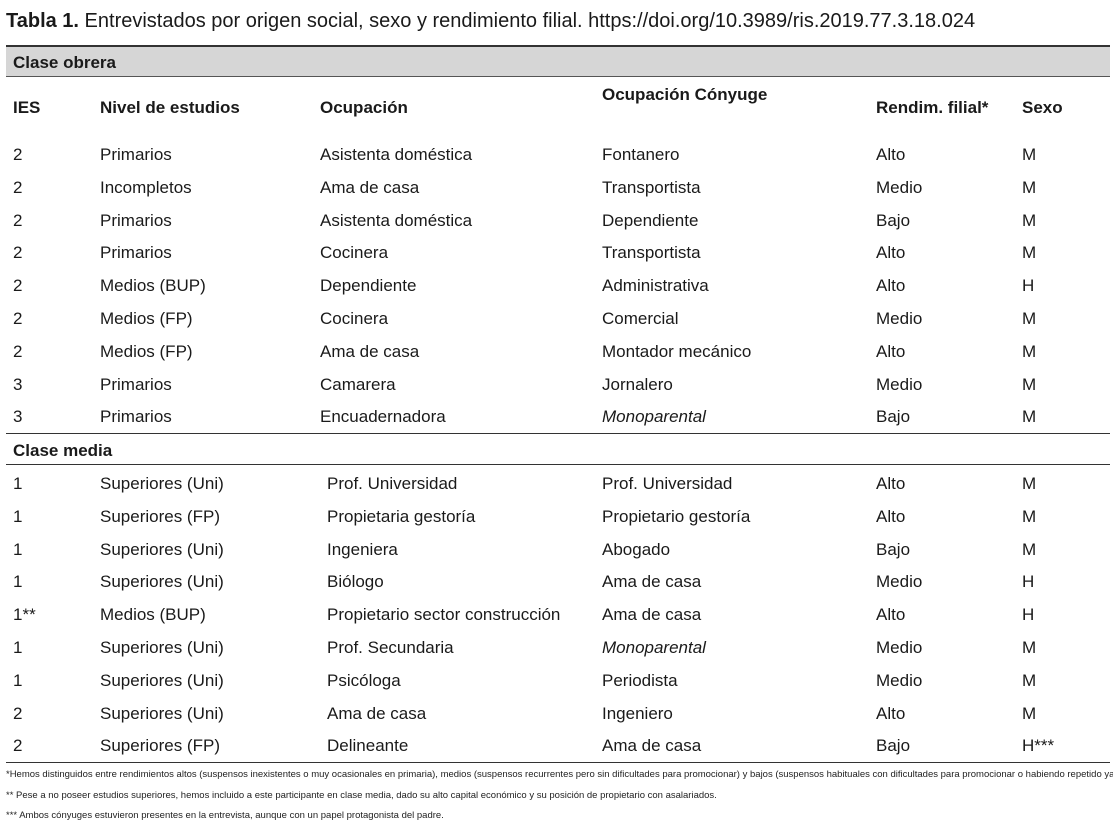 Image resolution: width=1113 pixels, height=822 pixels. What do you see at coordinates (1038, 746) in the screenshot?
I see `cell-sexo: H***` at bounding box center [1038, 746].